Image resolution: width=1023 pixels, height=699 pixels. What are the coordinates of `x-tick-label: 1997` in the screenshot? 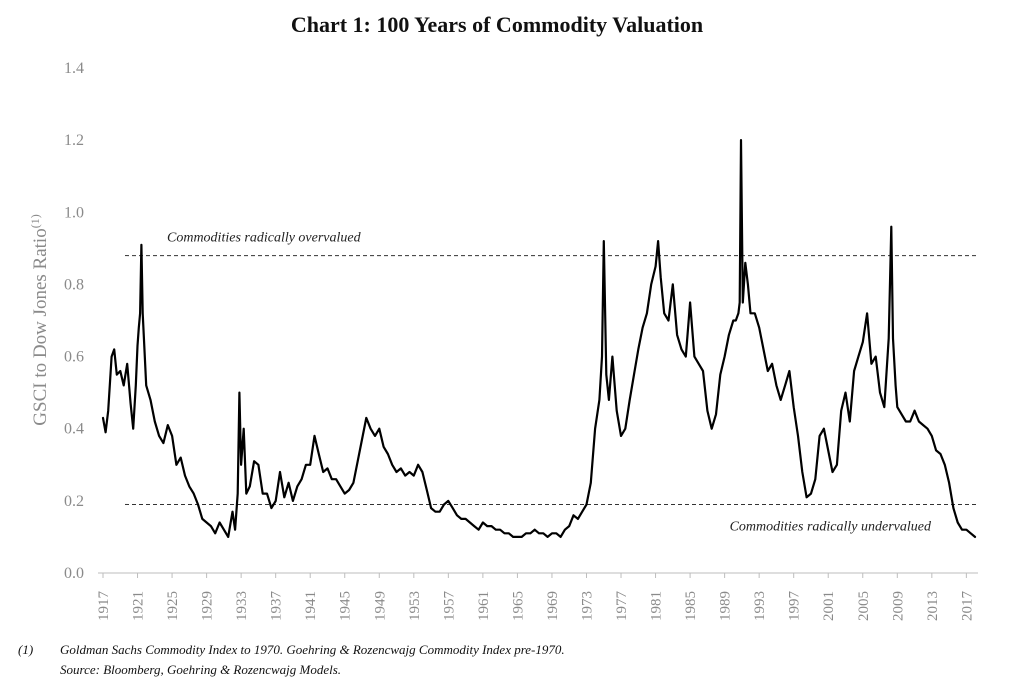 It's located at (795, 606).